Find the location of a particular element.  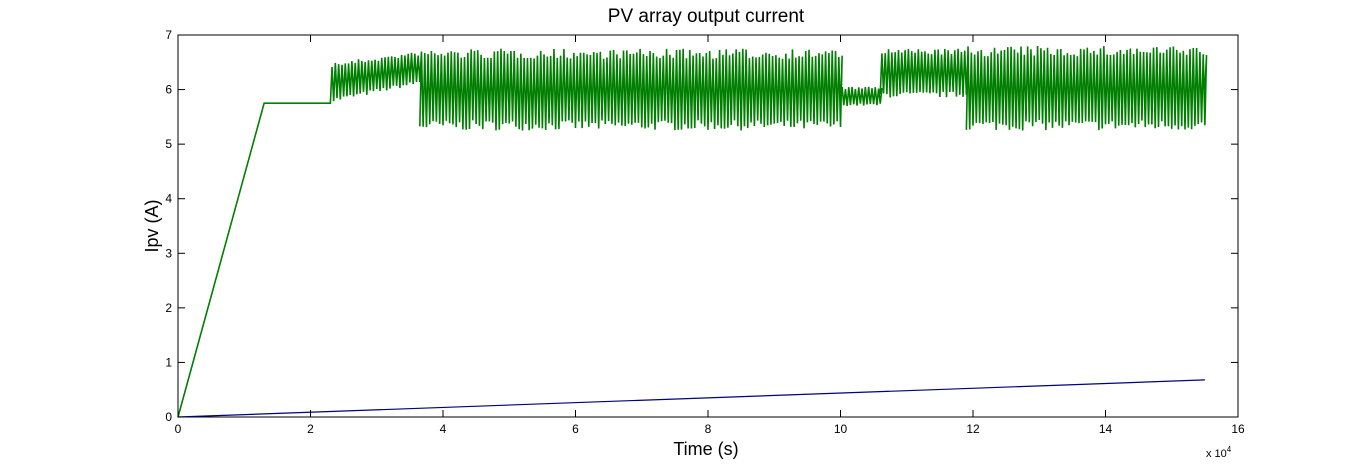

chart-title: PV array output current is located at coordinates (706, 16).